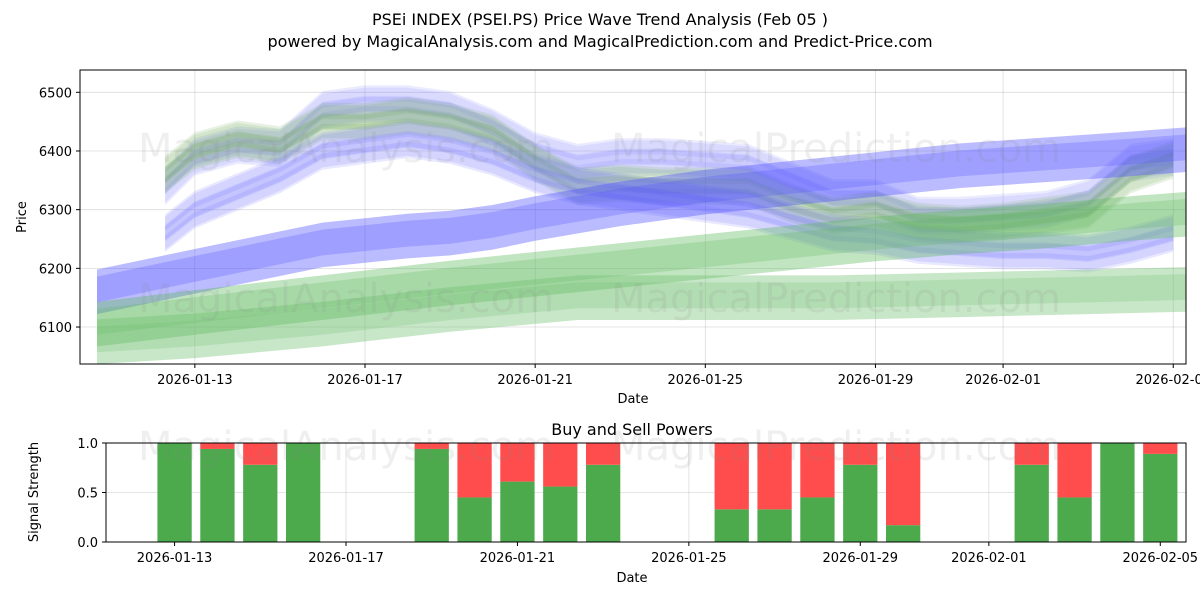 The height and width of the screenshot is (604, 1200). Describe the element at coordinates (836, 149) in the screenshot. I see `price-watermark-2: MagicalPrediction.com` at that location.